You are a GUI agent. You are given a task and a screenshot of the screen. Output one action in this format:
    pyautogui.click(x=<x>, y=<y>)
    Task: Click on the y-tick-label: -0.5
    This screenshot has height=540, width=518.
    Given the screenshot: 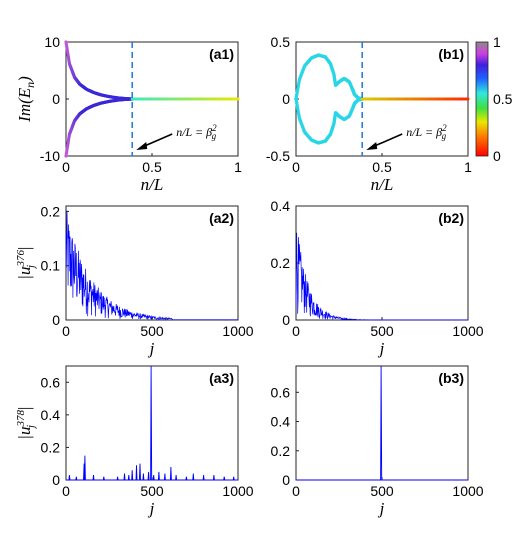 What is the action you would take?
    pyautogui.click(x=278, y=156)
    